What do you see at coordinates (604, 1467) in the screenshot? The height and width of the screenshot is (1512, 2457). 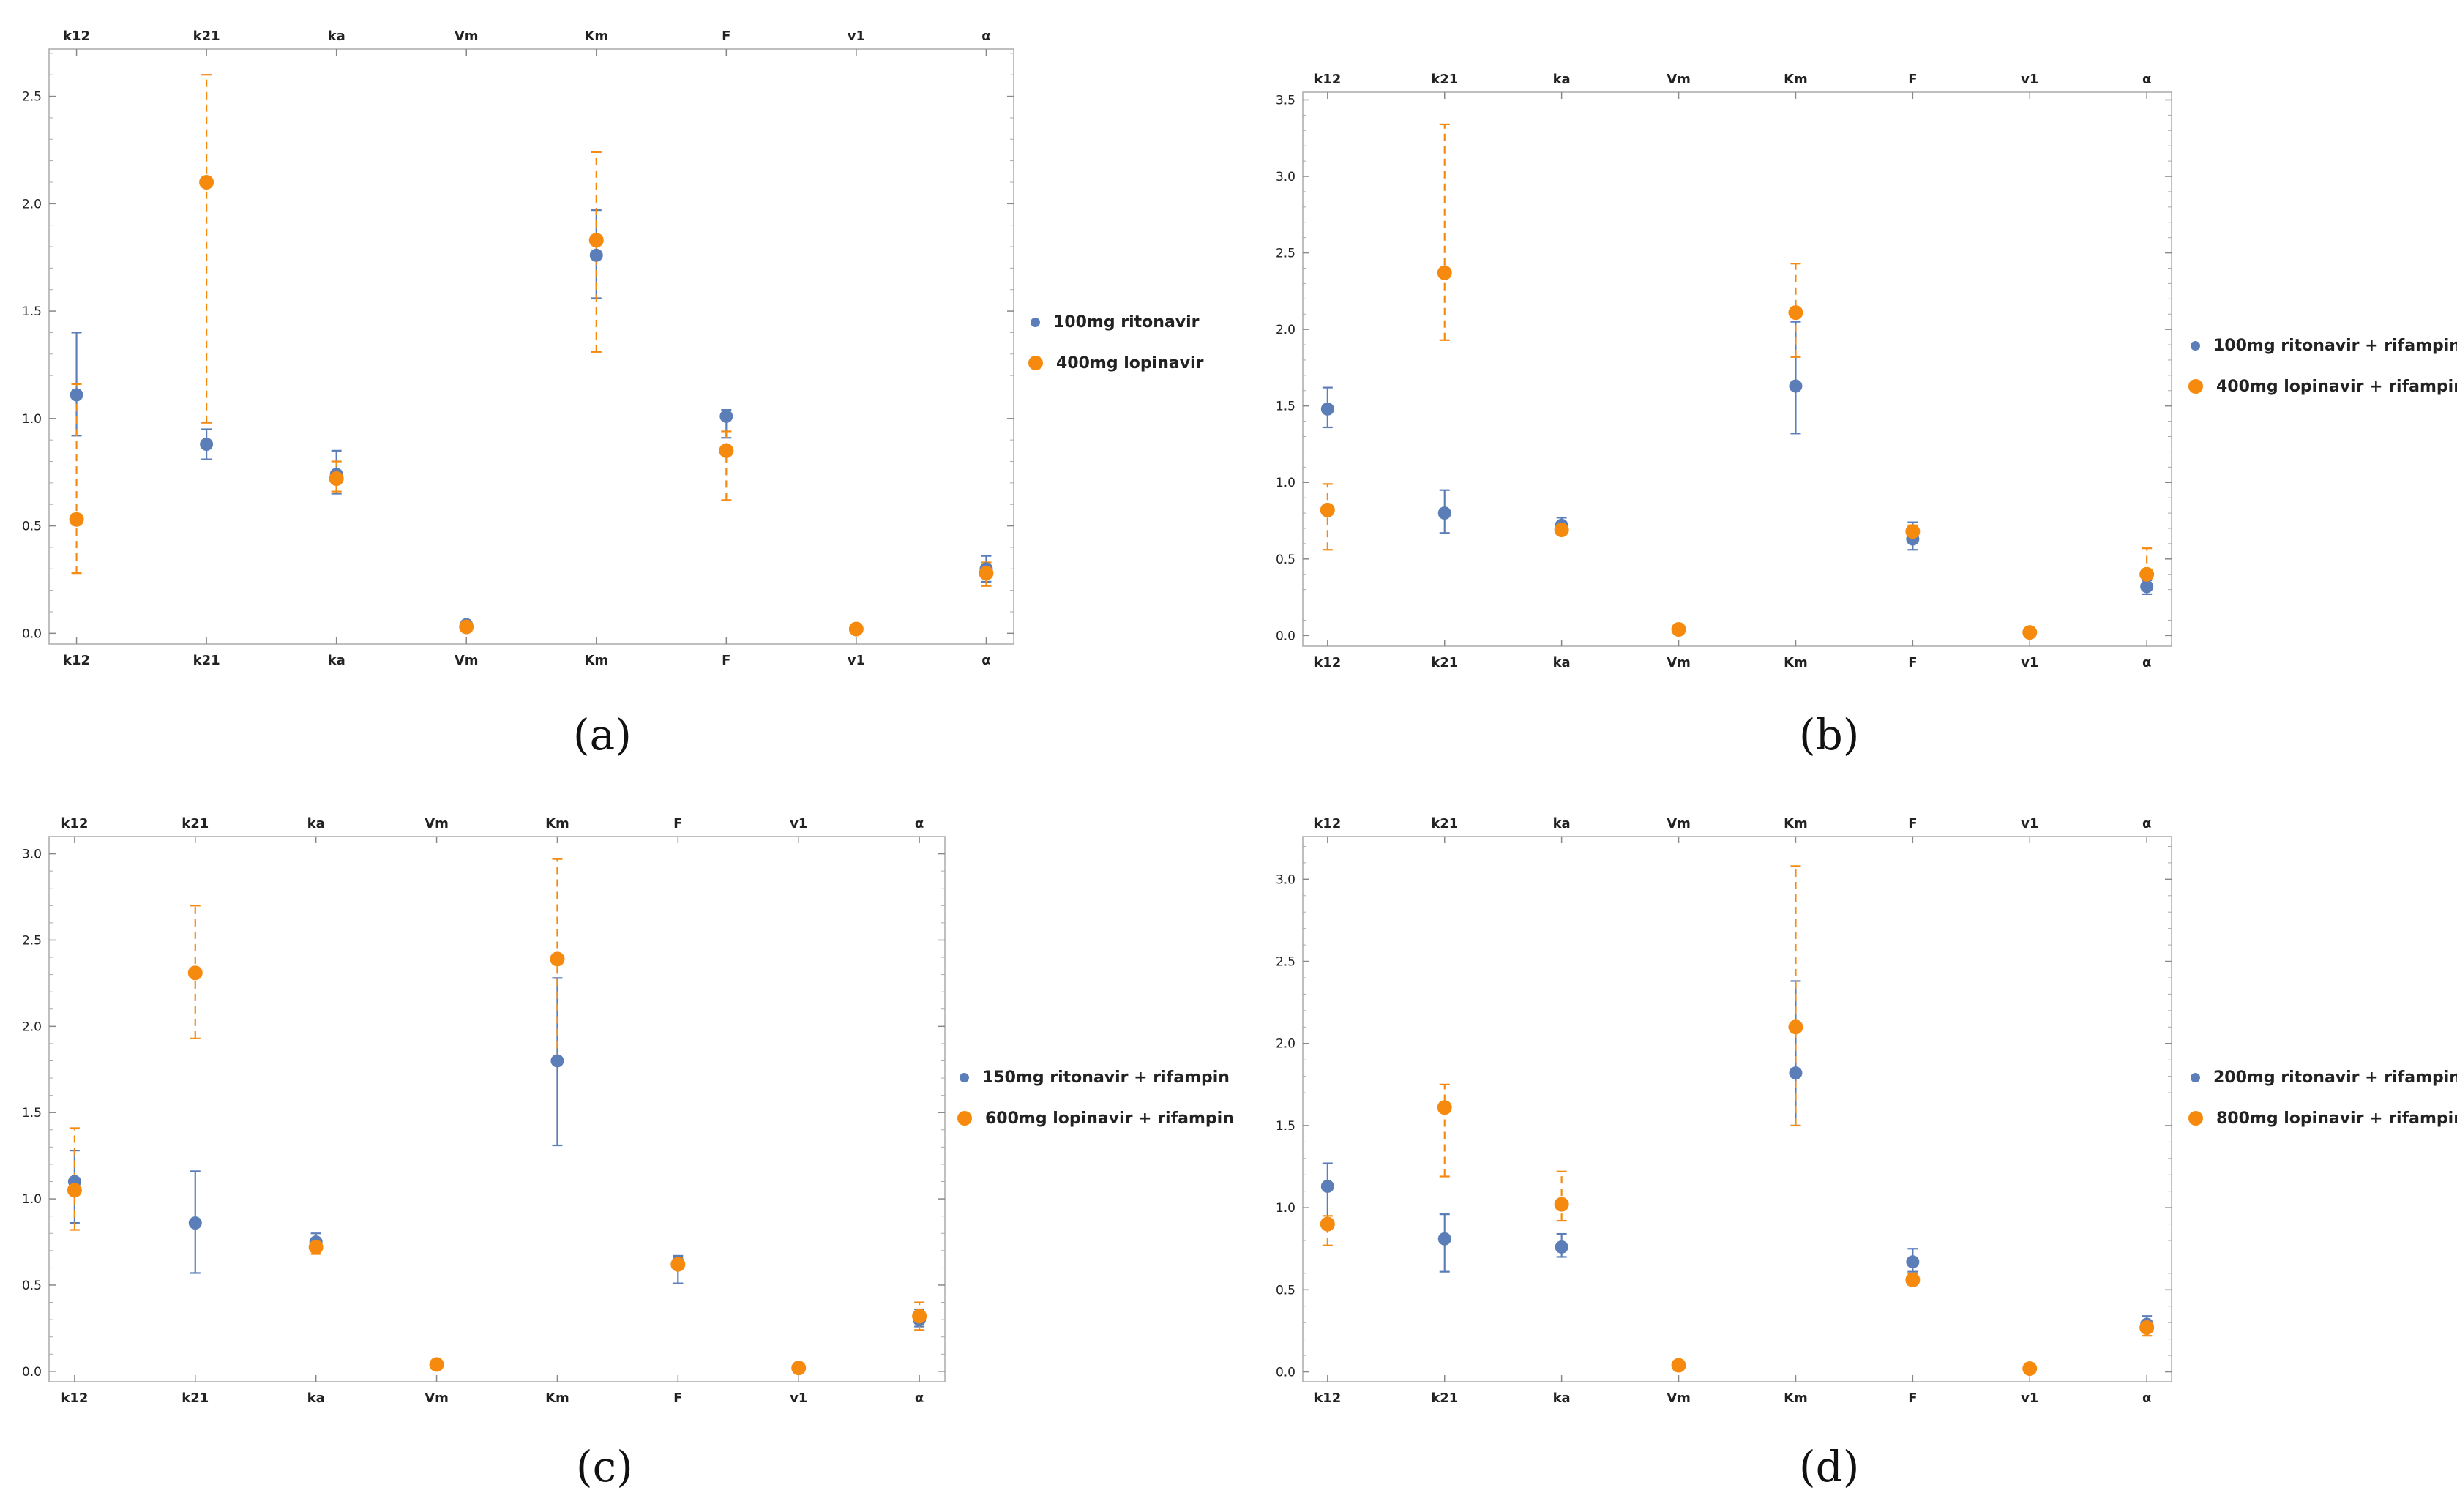 I see `caption-c: (c)` at bounding box center [604, 1467].